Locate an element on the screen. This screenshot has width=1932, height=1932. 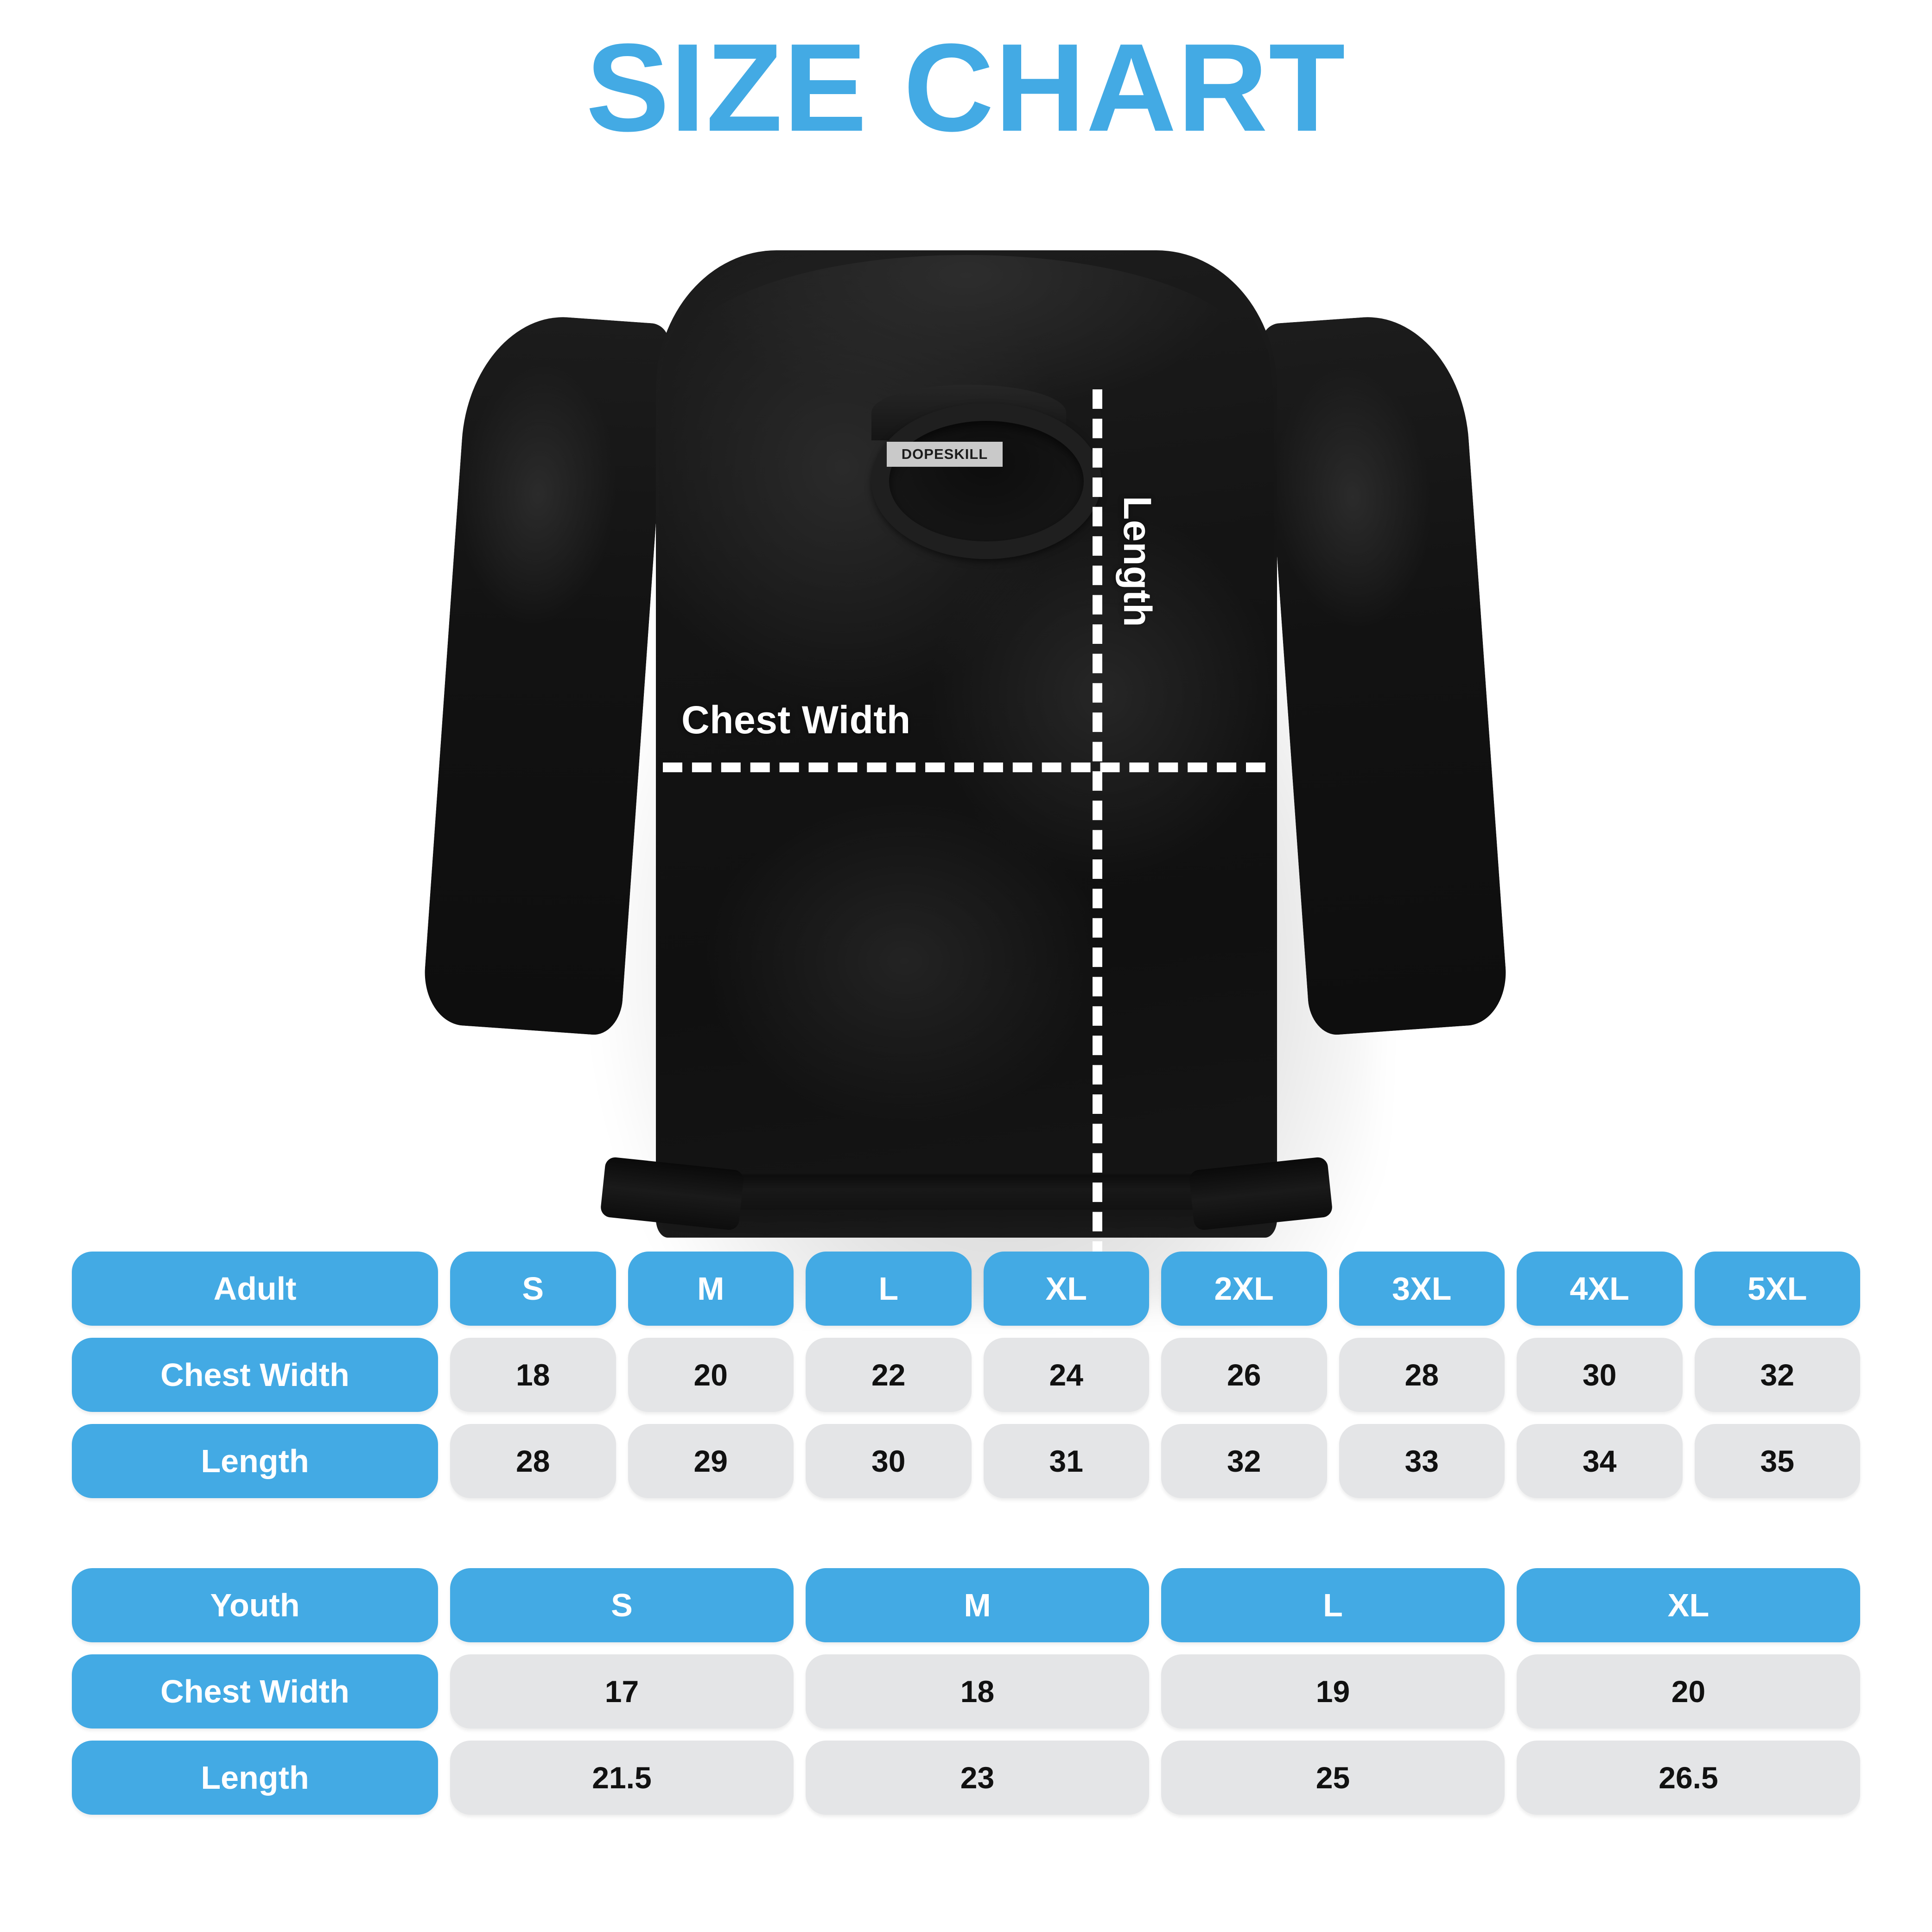
youth-chest-width-label: Chest Width is located at coordinates (255, 1691).